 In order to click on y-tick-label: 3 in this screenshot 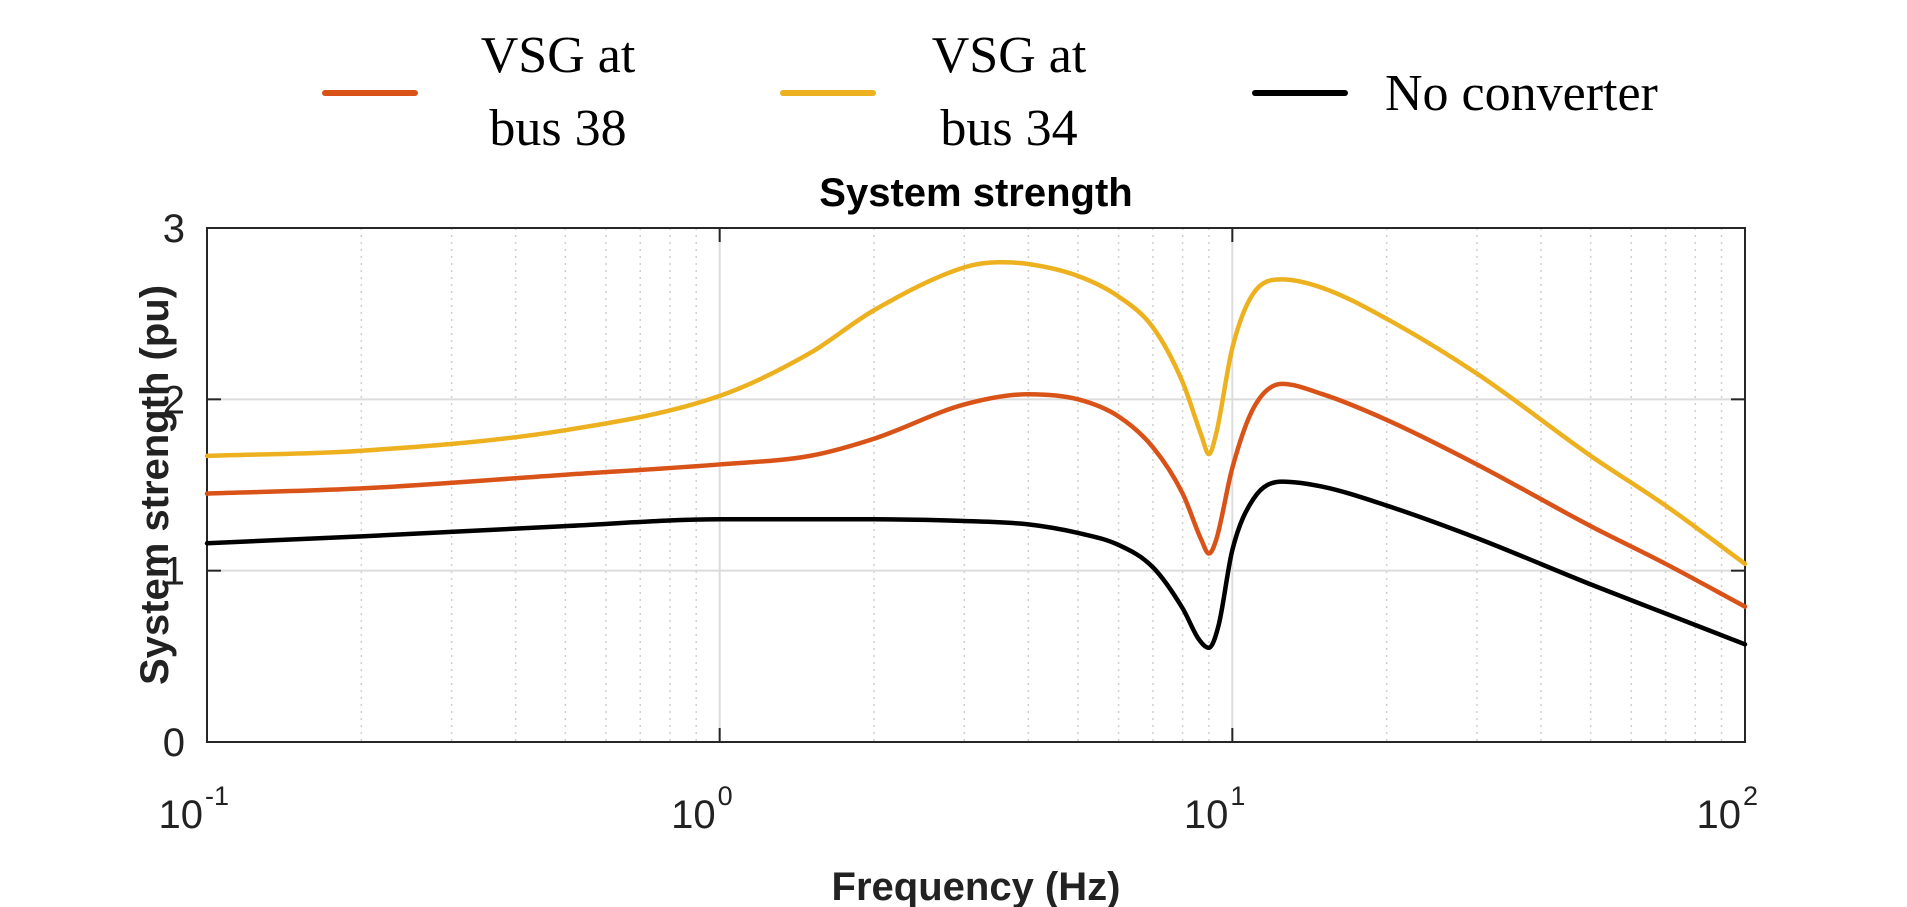, I will do `click(174, 229)`.